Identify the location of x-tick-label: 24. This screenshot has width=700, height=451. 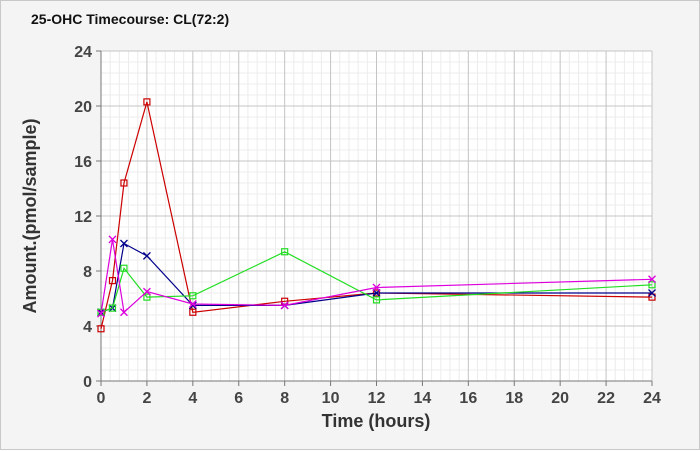
(652, 398).